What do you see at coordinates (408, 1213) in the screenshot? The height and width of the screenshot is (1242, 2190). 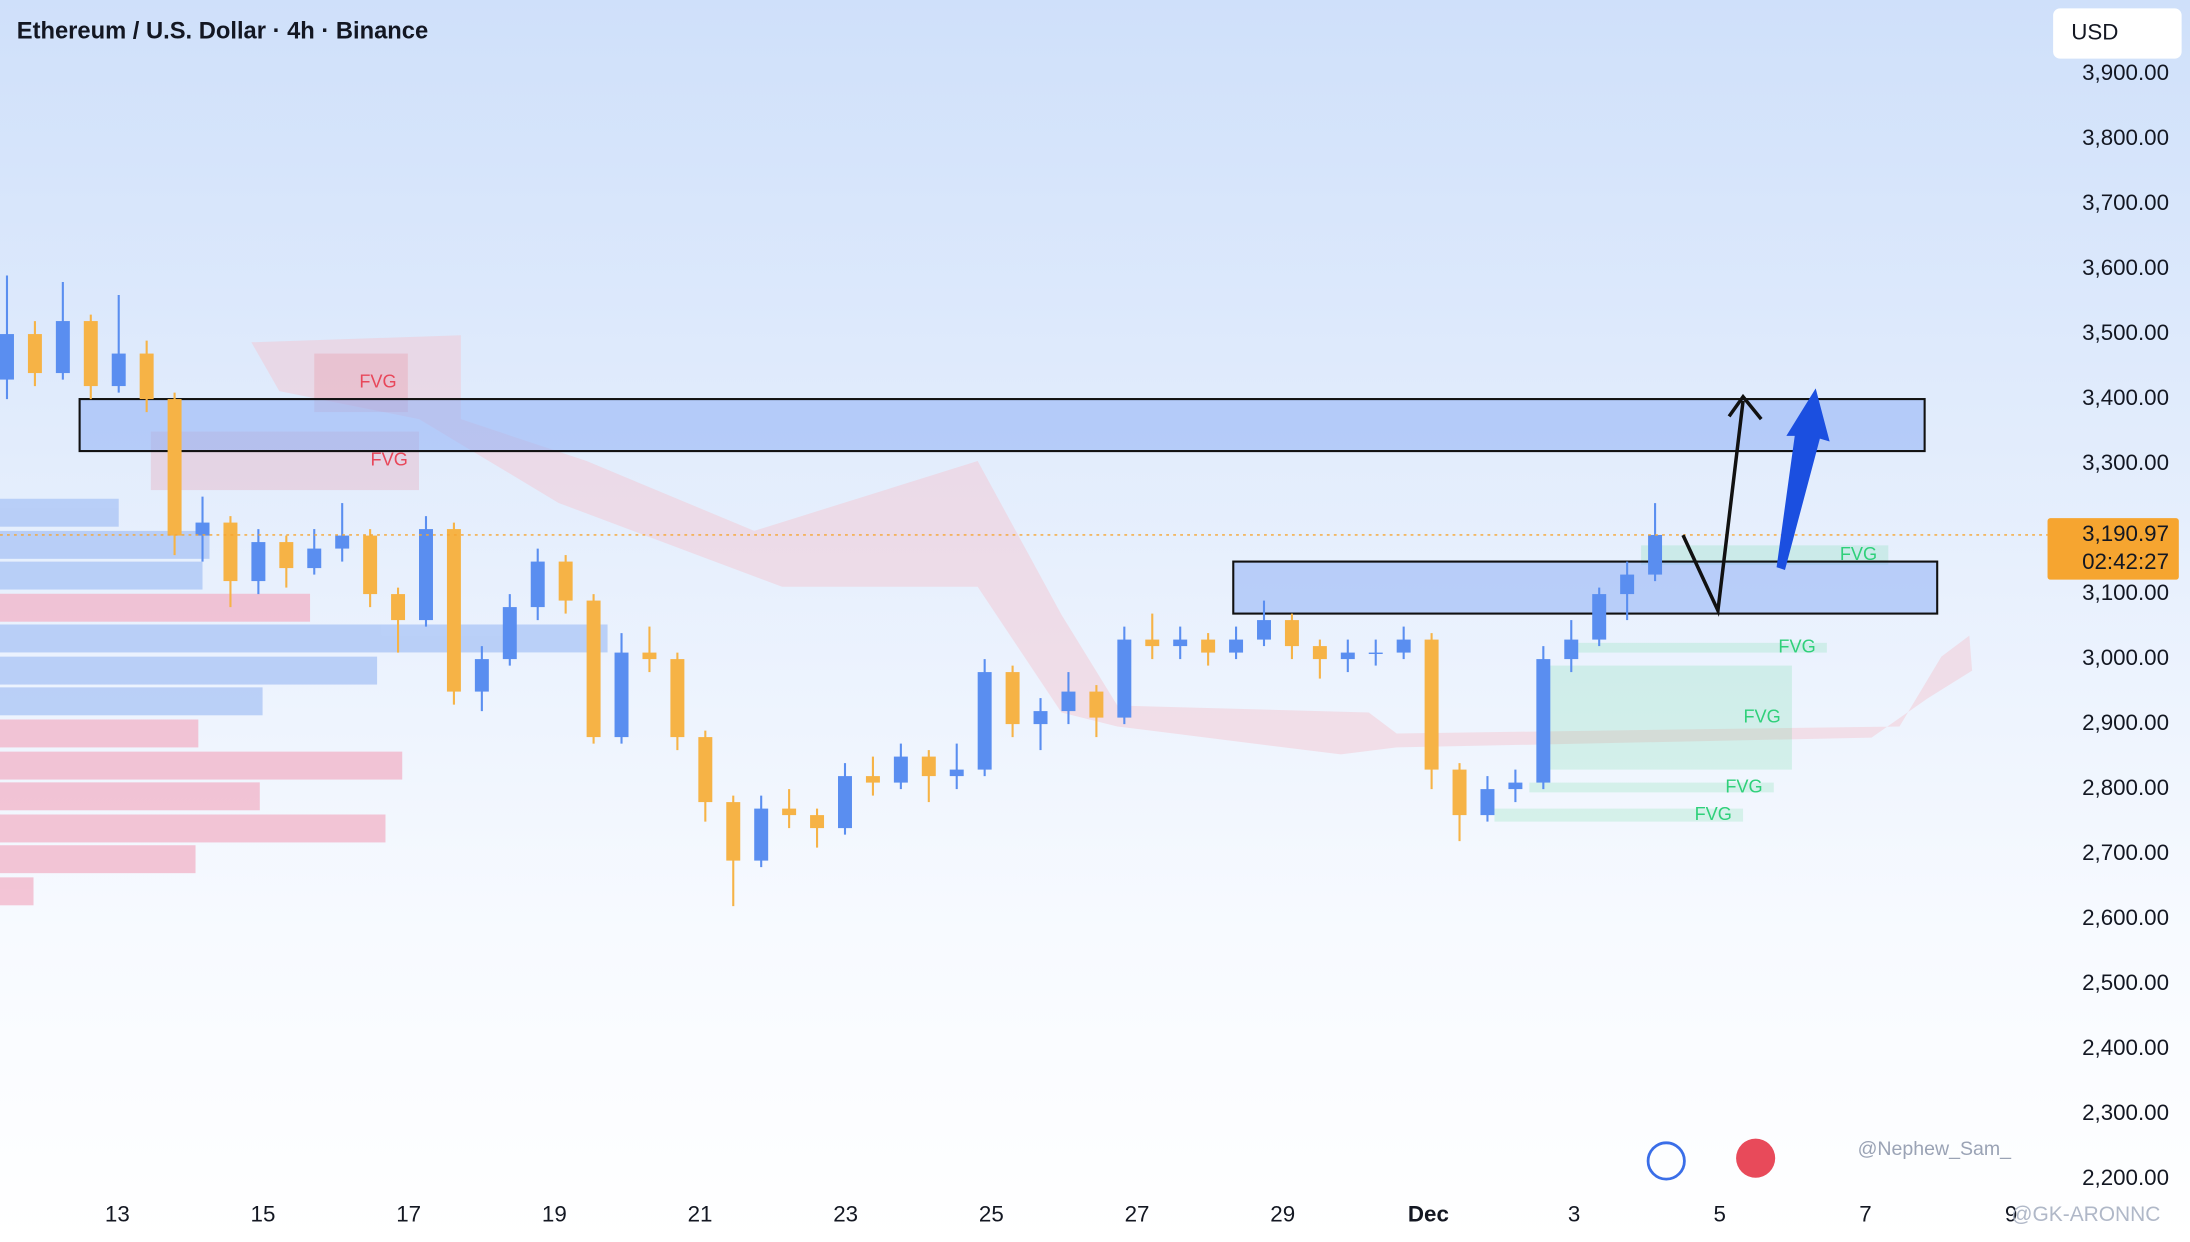 I see `x-tick-label: 17` at bounding box center [408, 1213].